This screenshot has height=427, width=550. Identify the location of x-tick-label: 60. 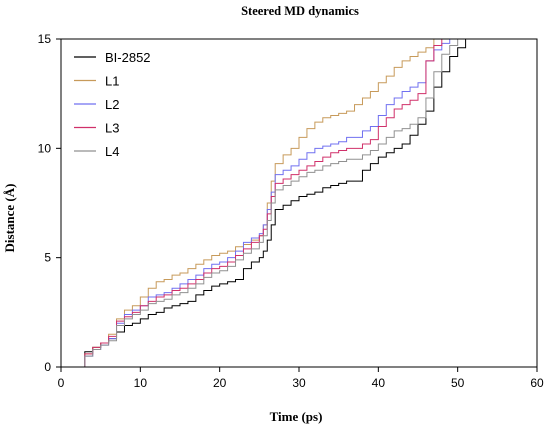
(537, 383).